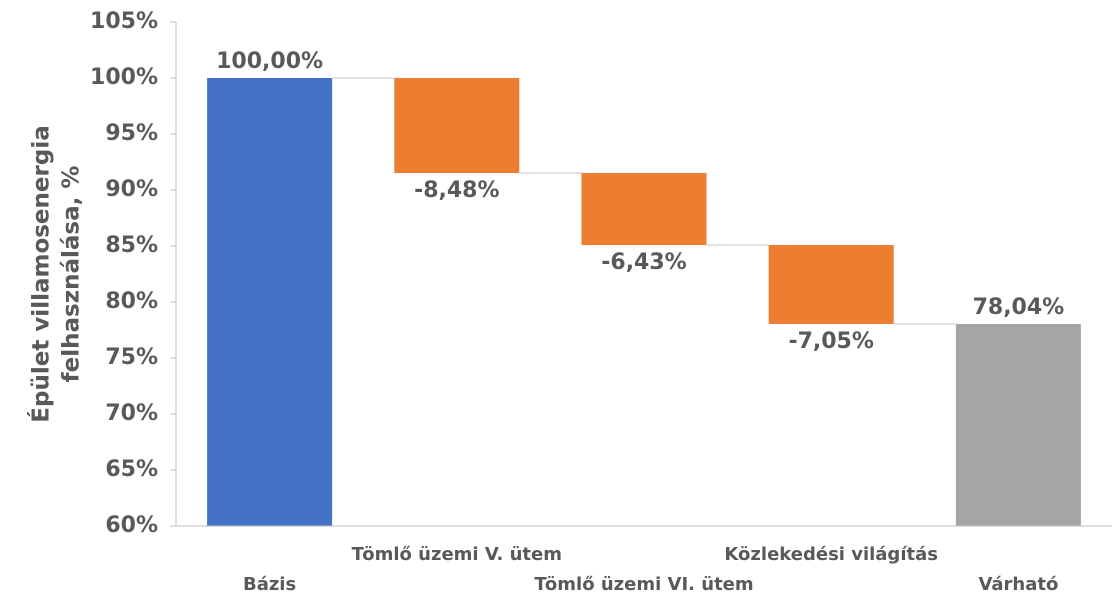 This screenshot has width=1112, height=594. Describe the element at coordinates (830, 341) in the screenshot. I see `data-label: -7,05%` at that location.